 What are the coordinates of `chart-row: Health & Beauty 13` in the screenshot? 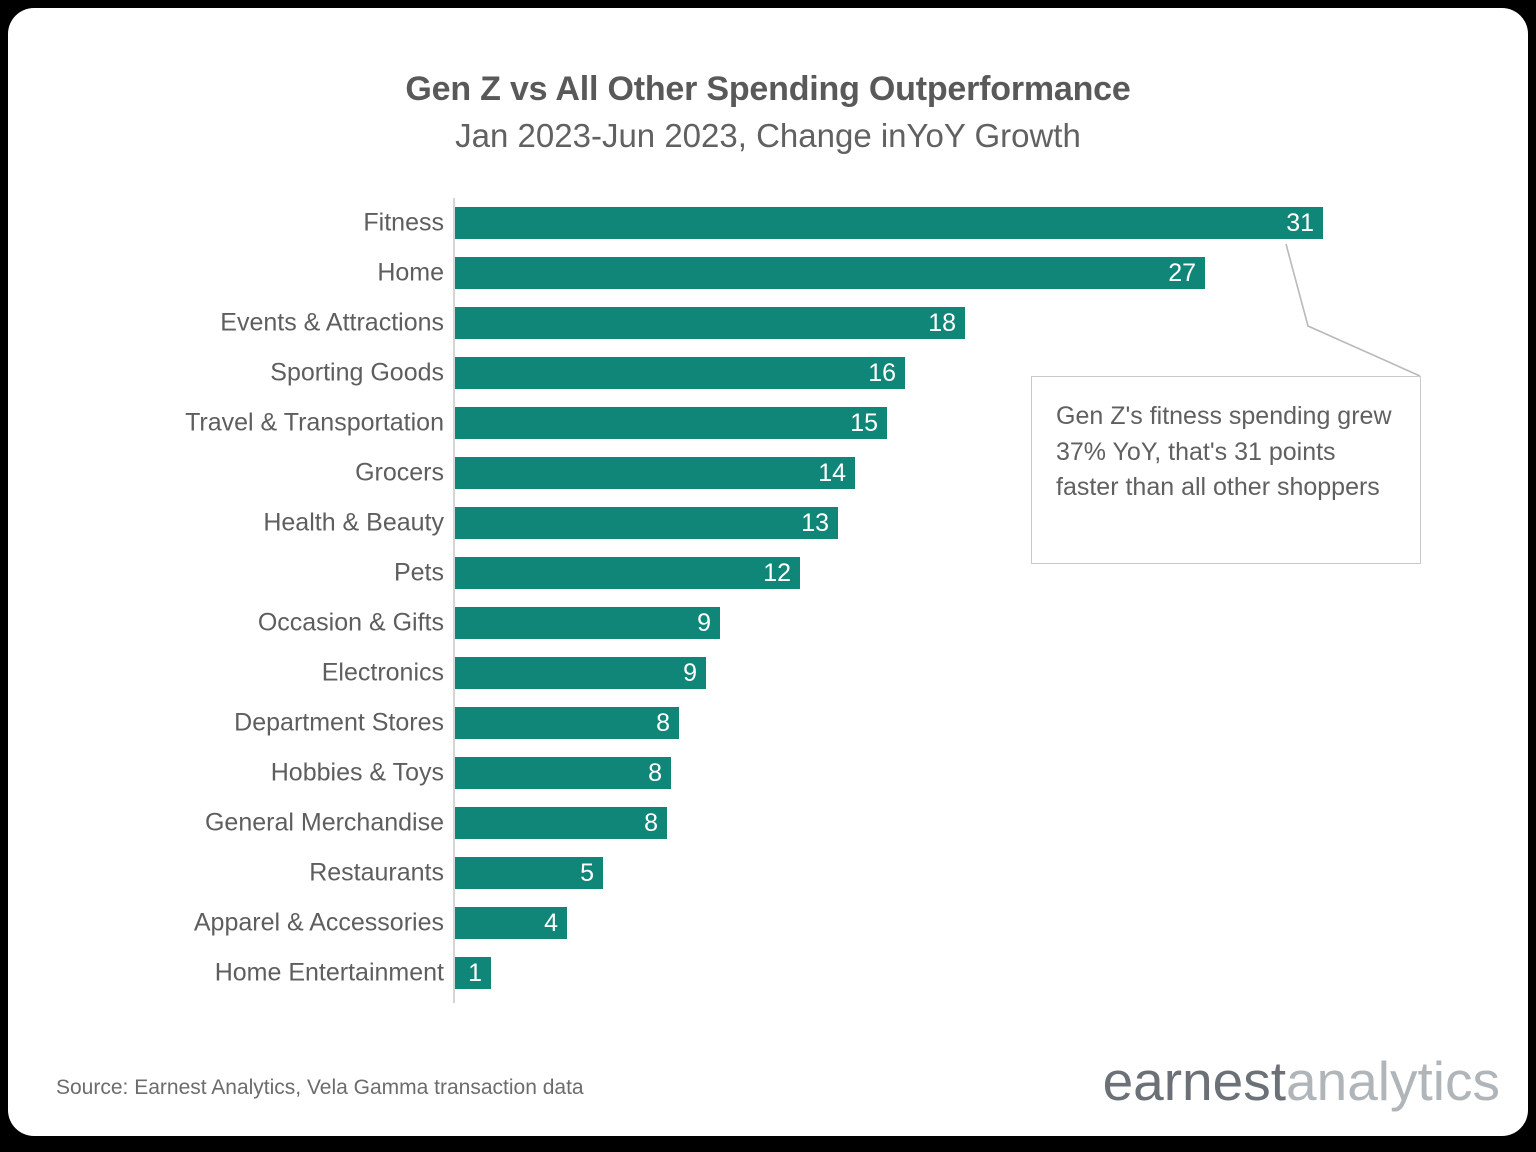 It's located at (768, 523).